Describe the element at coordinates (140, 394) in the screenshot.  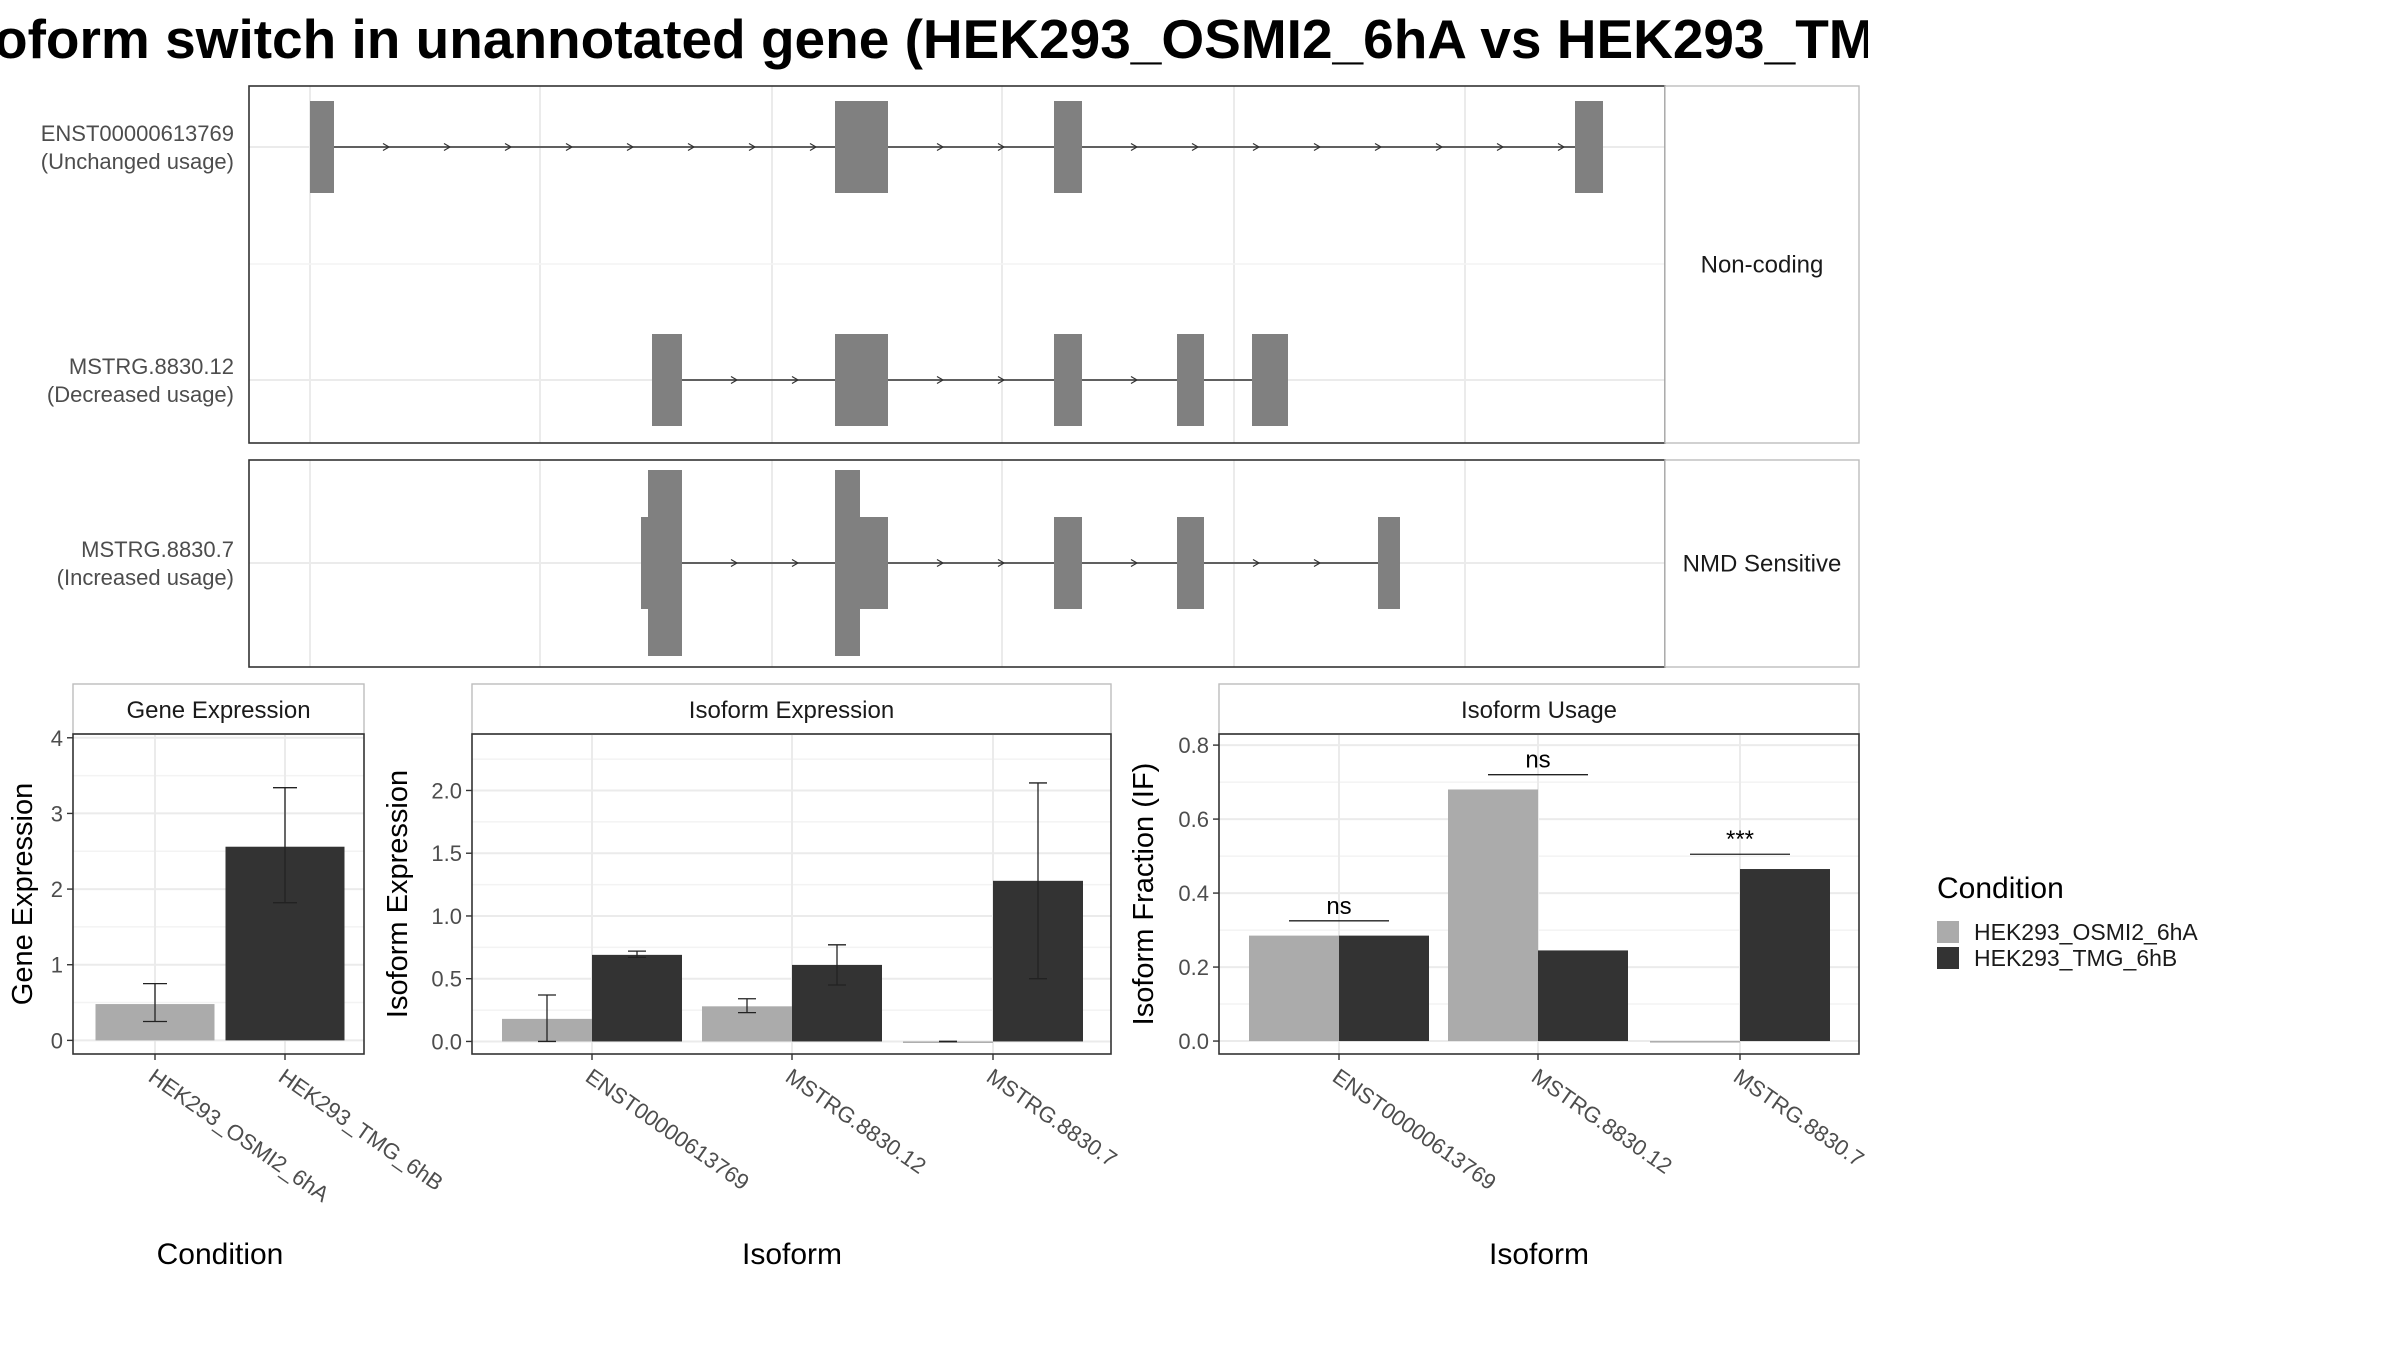
I see `transcript-usage-label: (Decreased usage)` at that location.